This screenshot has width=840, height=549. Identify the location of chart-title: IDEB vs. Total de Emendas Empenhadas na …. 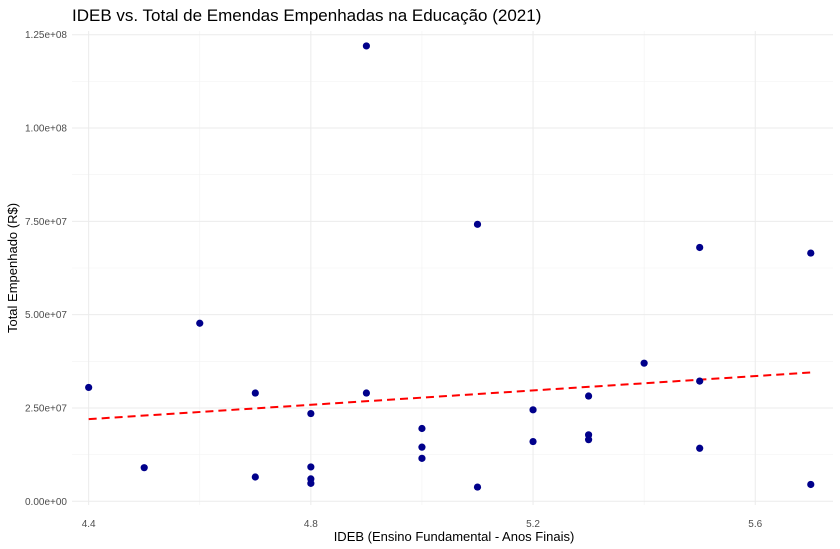
(306, 15).